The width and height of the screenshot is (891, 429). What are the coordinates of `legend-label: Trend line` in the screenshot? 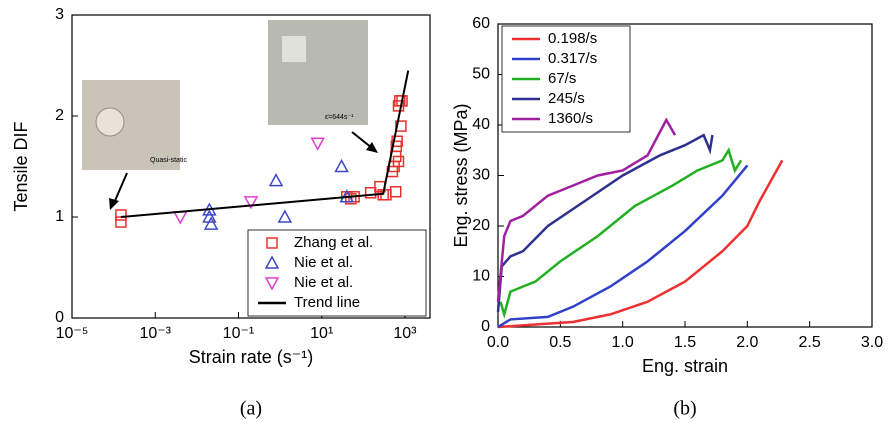 It's located at (327, 302).